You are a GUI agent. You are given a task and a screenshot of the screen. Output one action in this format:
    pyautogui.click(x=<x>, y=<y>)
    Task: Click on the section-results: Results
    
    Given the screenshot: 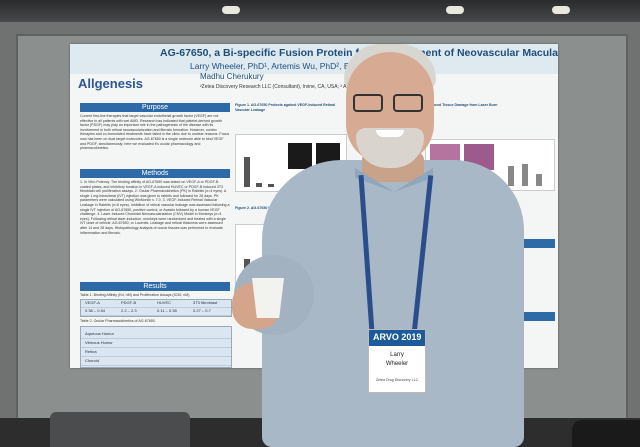 What is the action you would take?
    pyautogui.click(x=155, y=286)
    